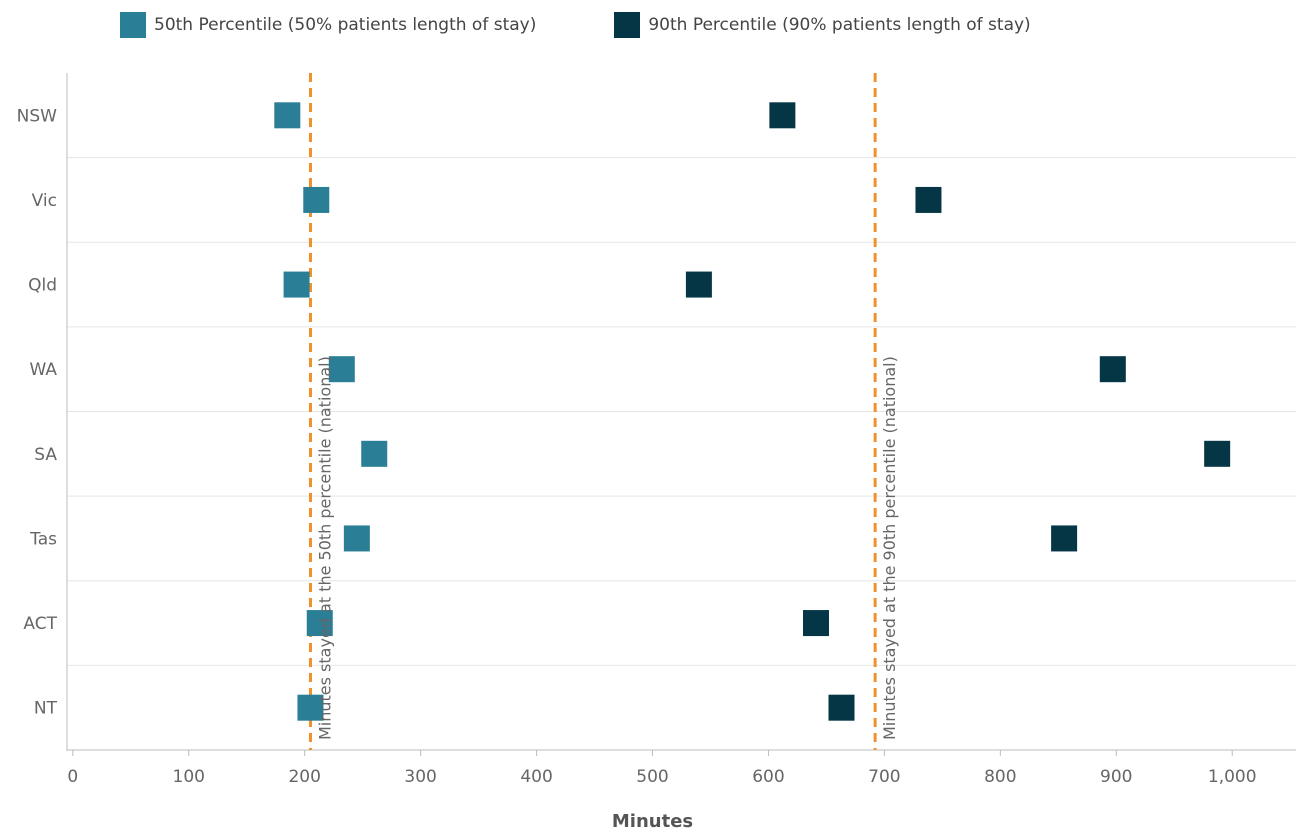  What do you see at coordinates (841, 707) in the screenshot?
I see `marker-90th-nt` at bounding box center [841, 707].